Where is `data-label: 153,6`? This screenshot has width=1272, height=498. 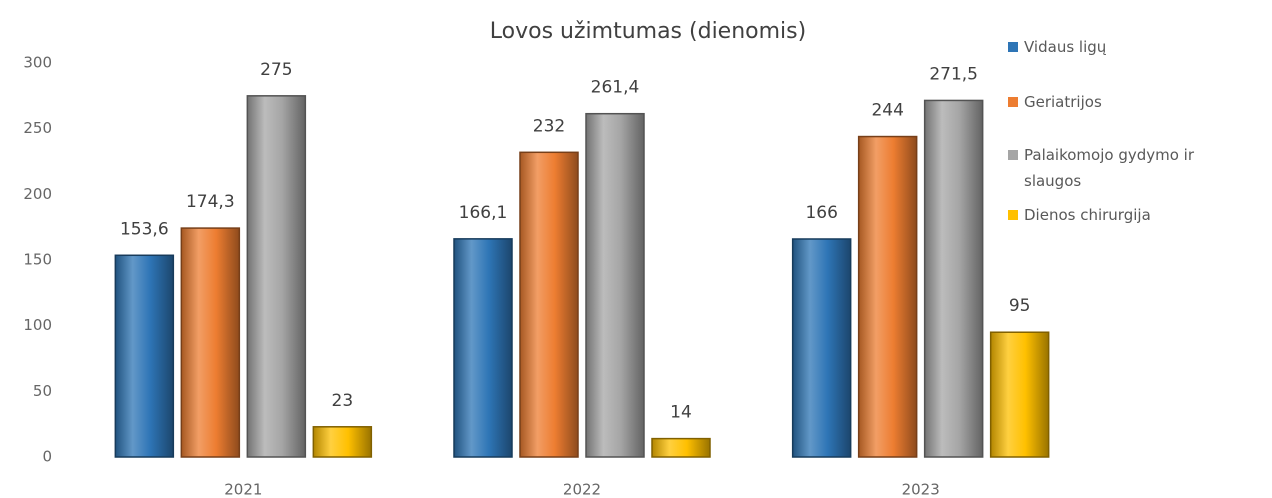
data-label: 153,6 is located at coordinates (144, 229).